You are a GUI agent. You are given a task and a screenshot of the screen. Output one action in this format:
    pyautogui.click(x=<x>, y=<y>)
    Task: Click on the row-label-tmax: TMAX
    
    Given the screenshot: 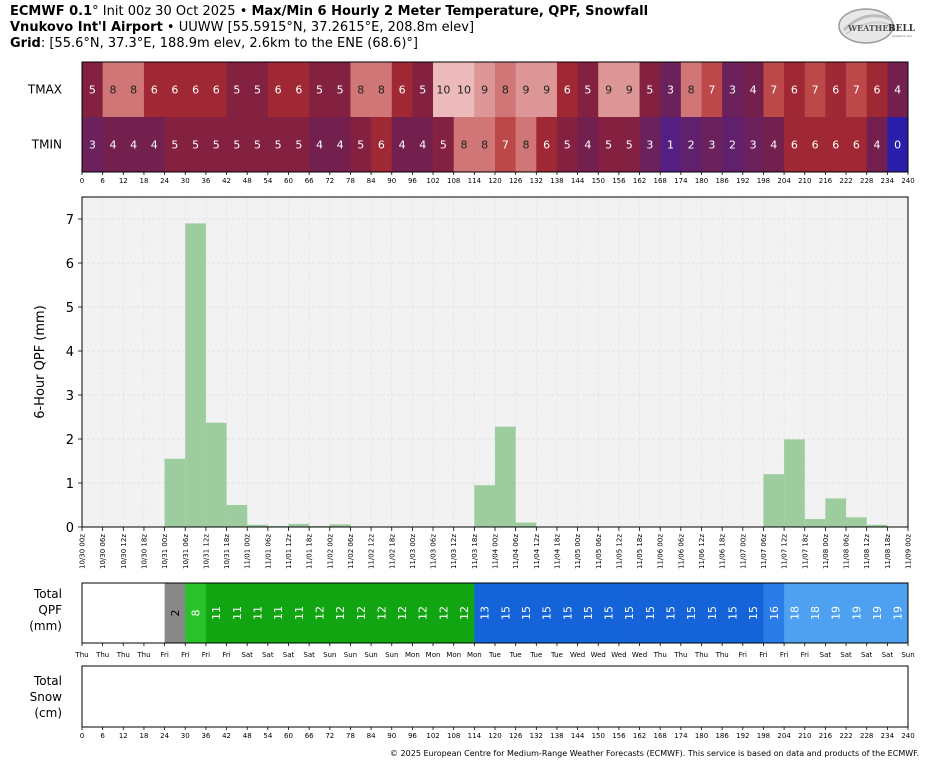 What is the action you would take?
    pyautogui.click(x=44, y=90)
    